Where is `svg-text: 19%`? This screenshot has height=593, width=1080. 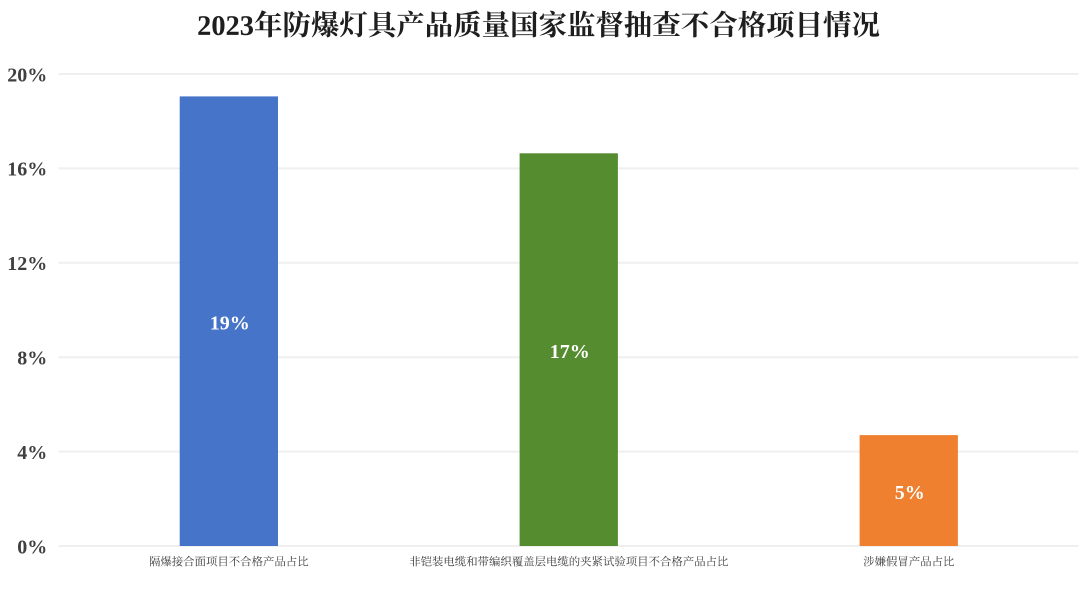 svg-text: 19% is located at coordinates (230, 324).